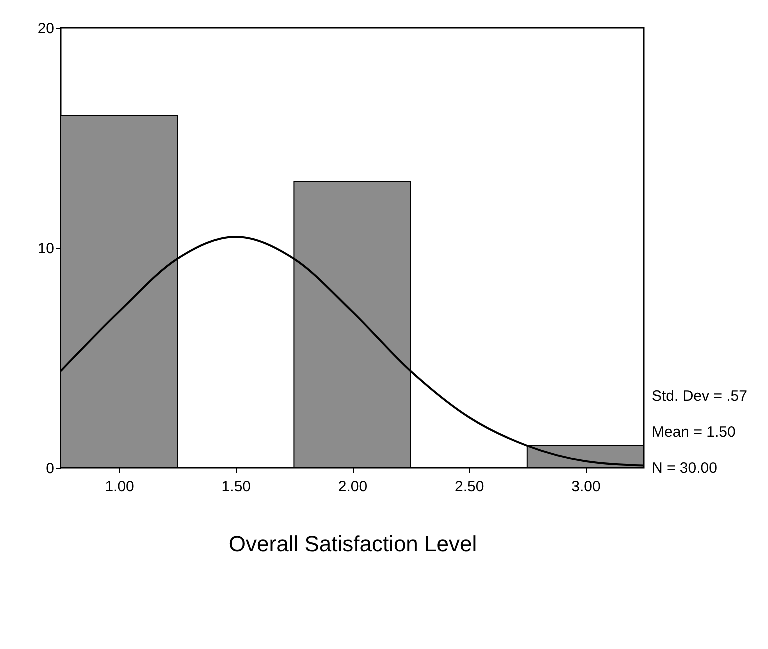 The width and height of the screenshot is (768, 649). I want to click on x-tick-label: 1.50, so click(236, 487).